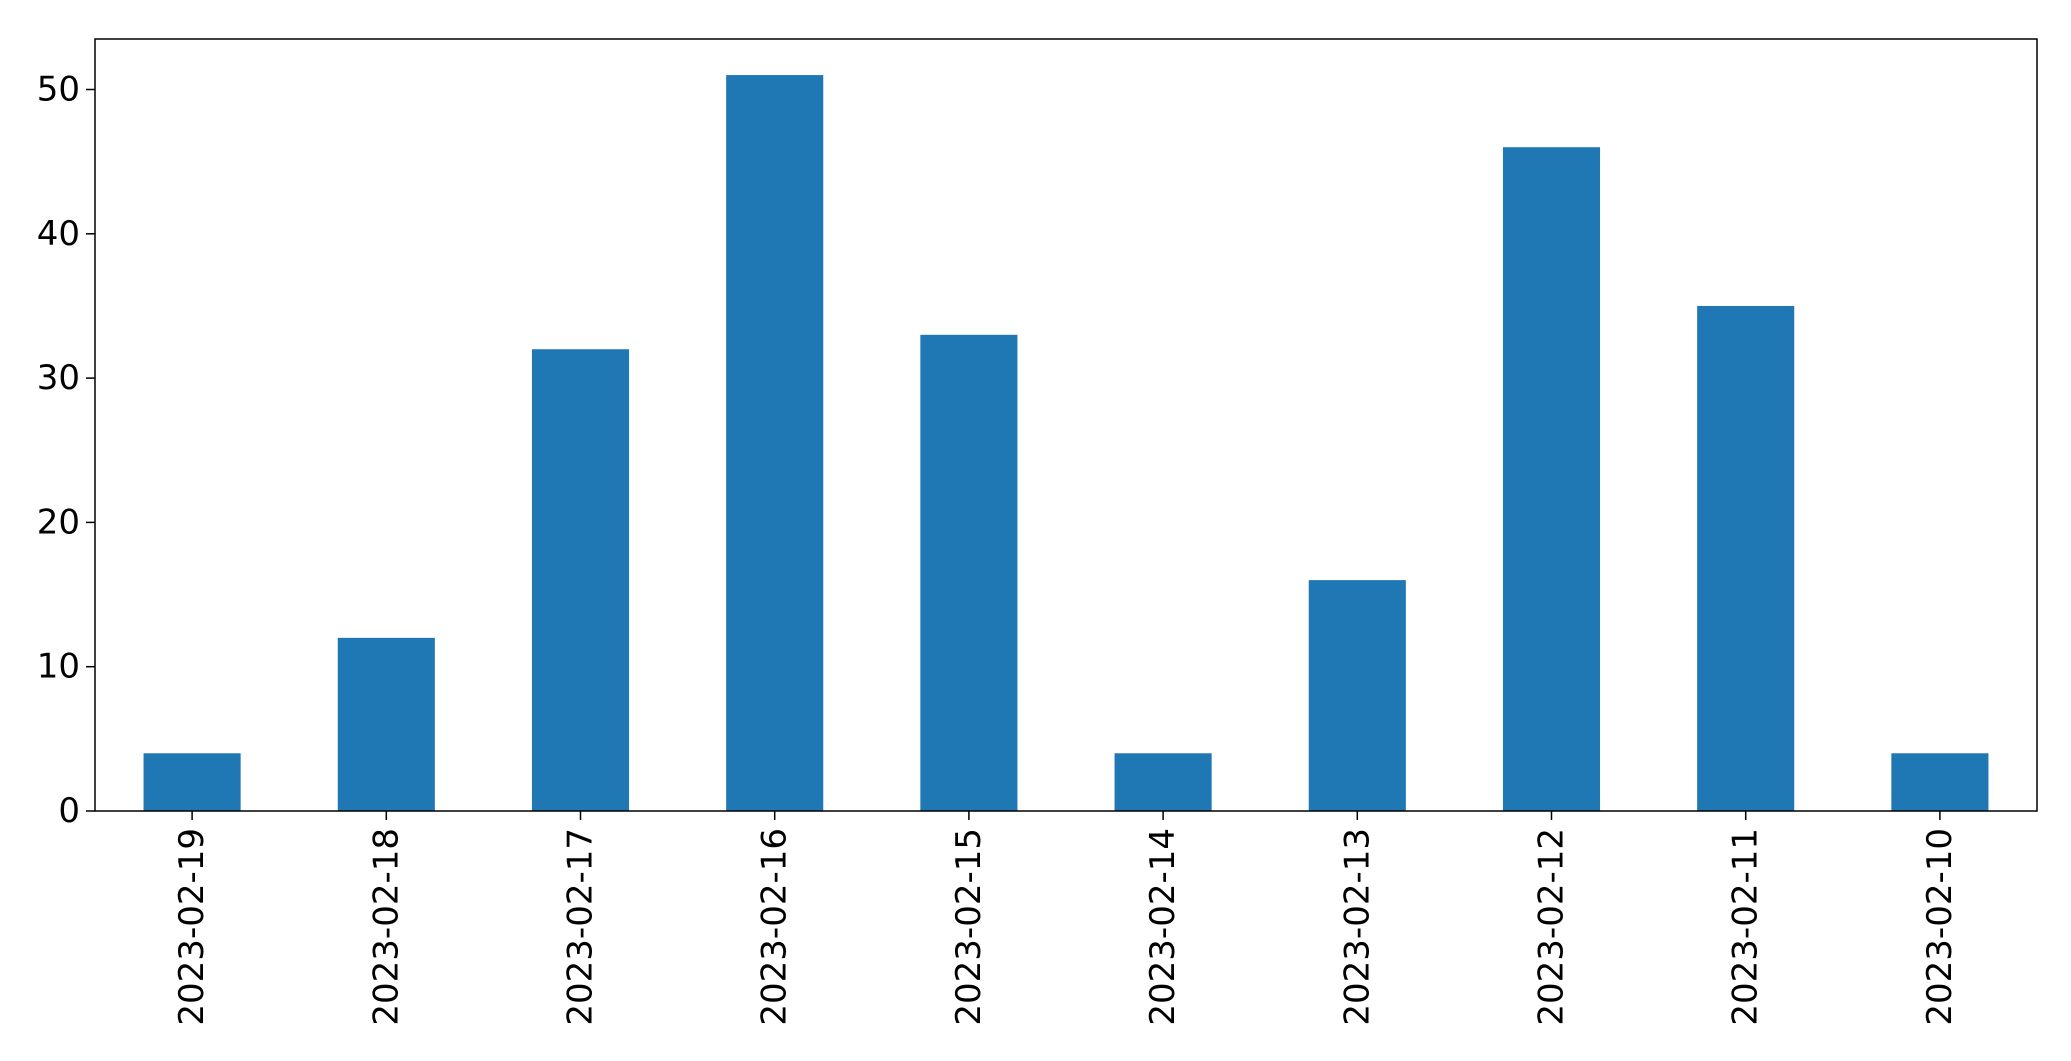 The width and height of the screenshot is (2071, 1061). I want to click on x-tick-label: 2023-02-16, so click(775, 927).